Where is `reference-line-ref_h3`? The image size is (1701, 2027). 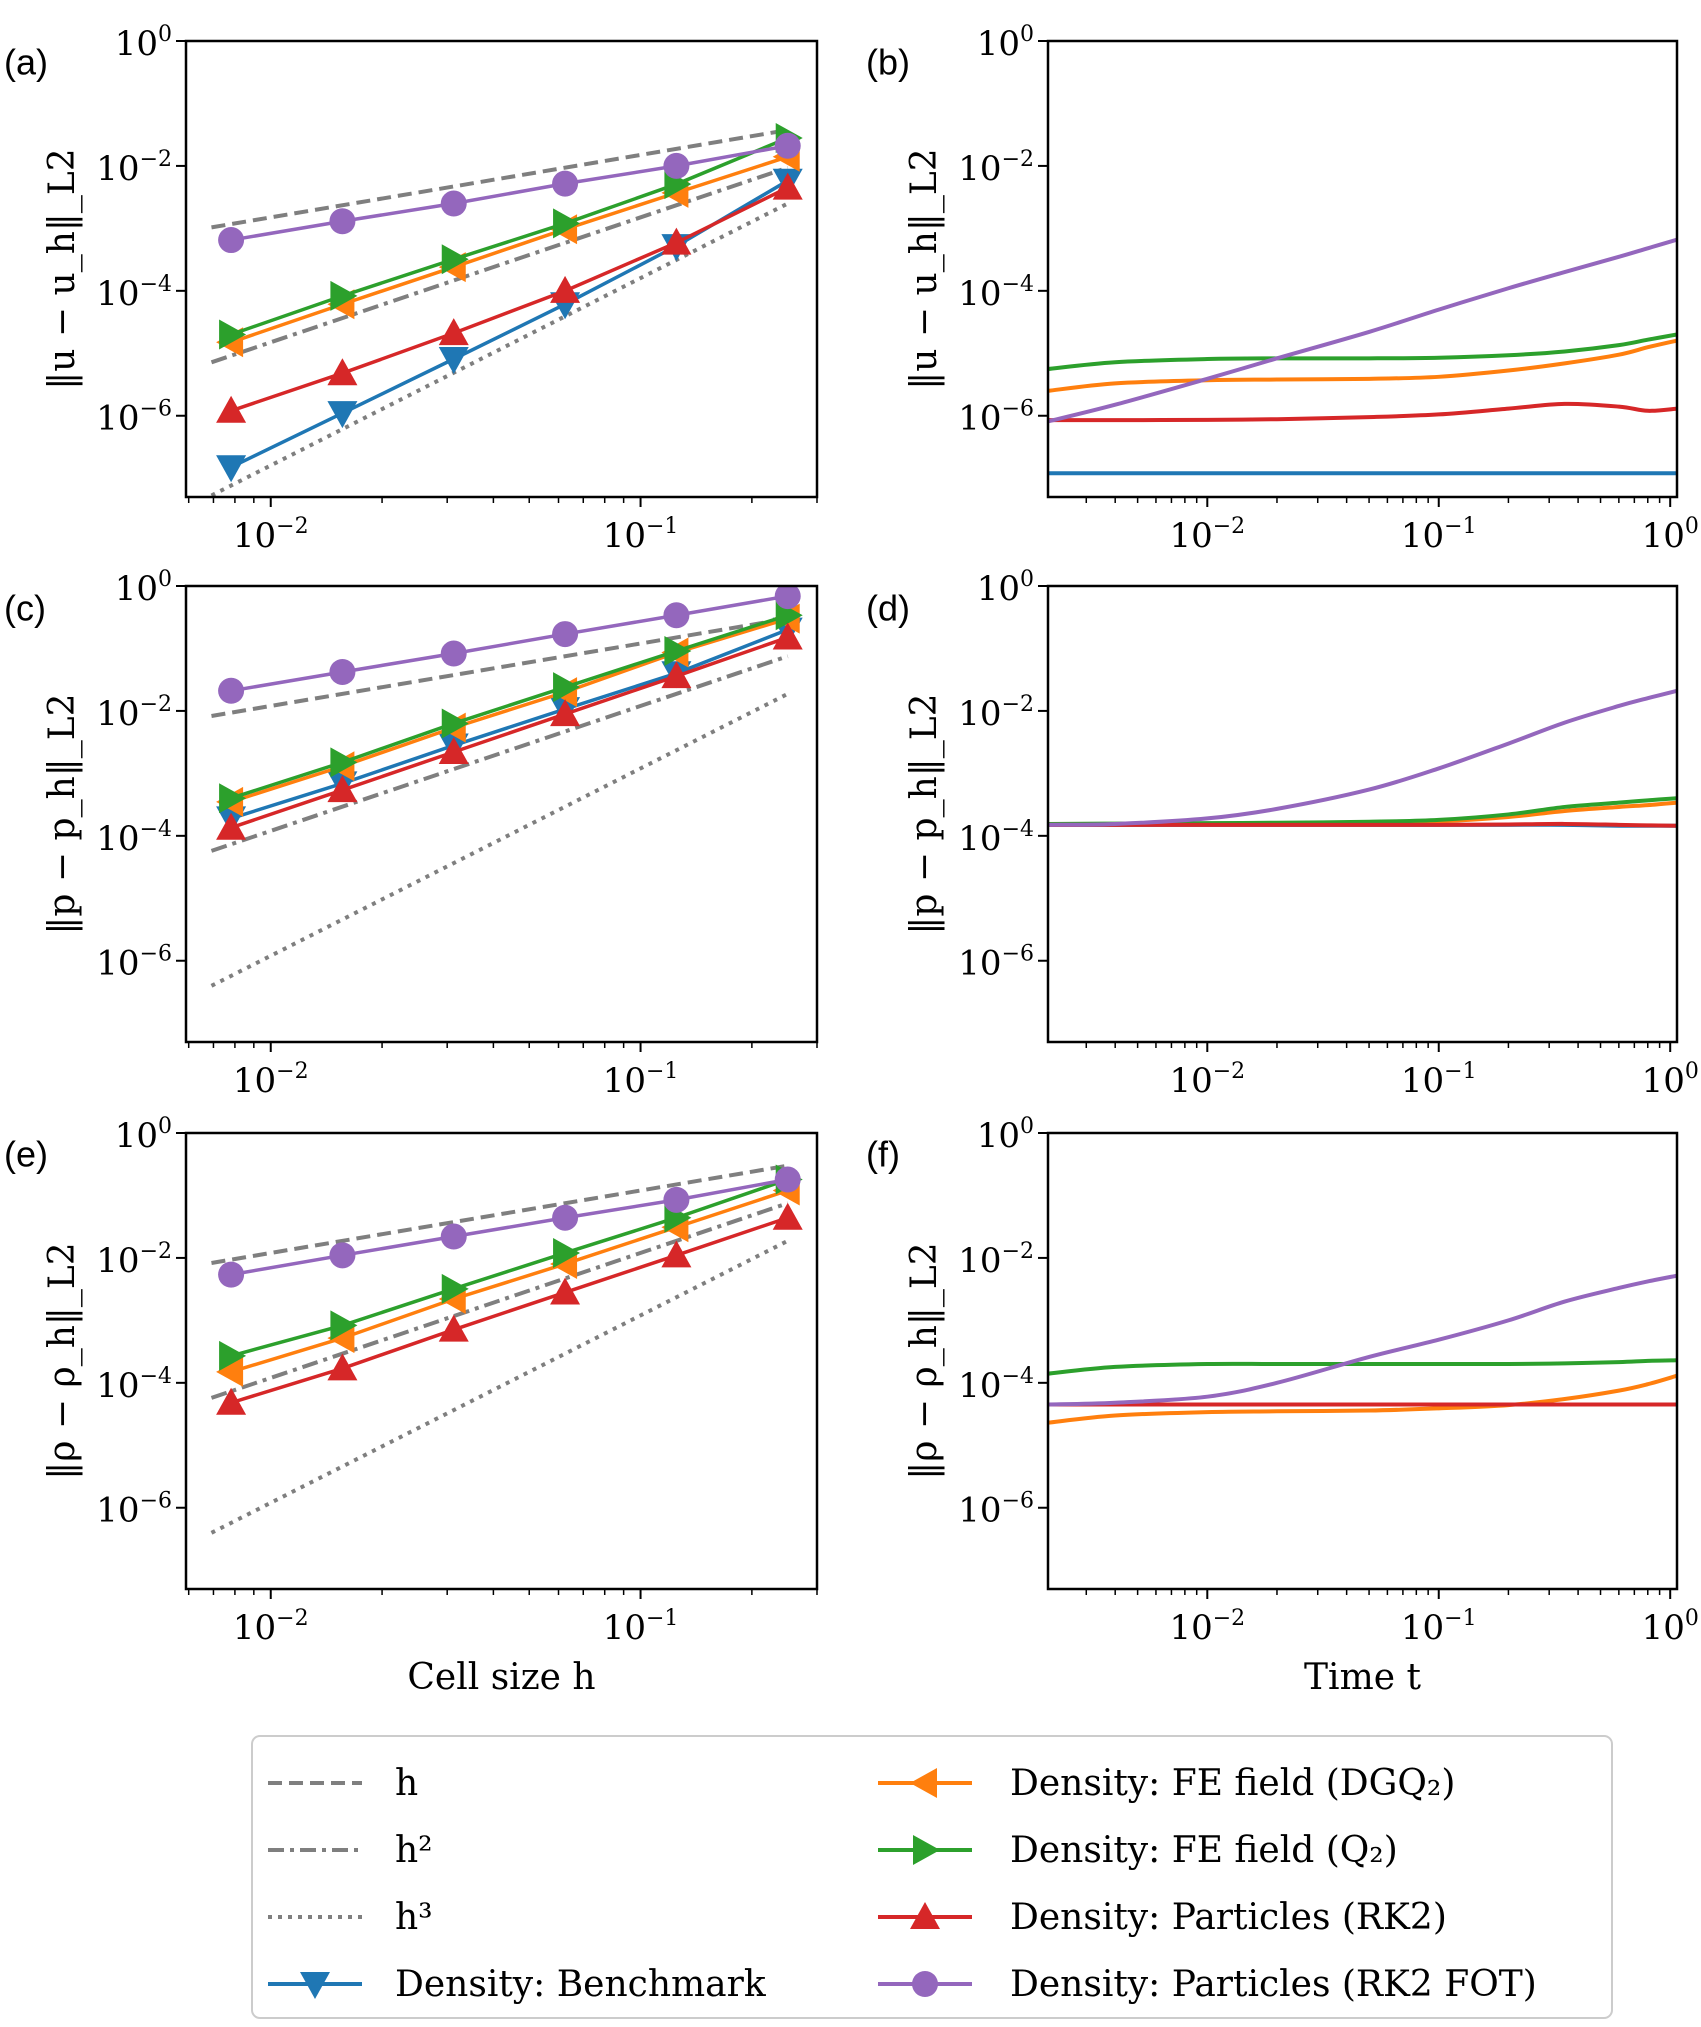 reference-line-ref_h3 is located at coordinates (499, 840).